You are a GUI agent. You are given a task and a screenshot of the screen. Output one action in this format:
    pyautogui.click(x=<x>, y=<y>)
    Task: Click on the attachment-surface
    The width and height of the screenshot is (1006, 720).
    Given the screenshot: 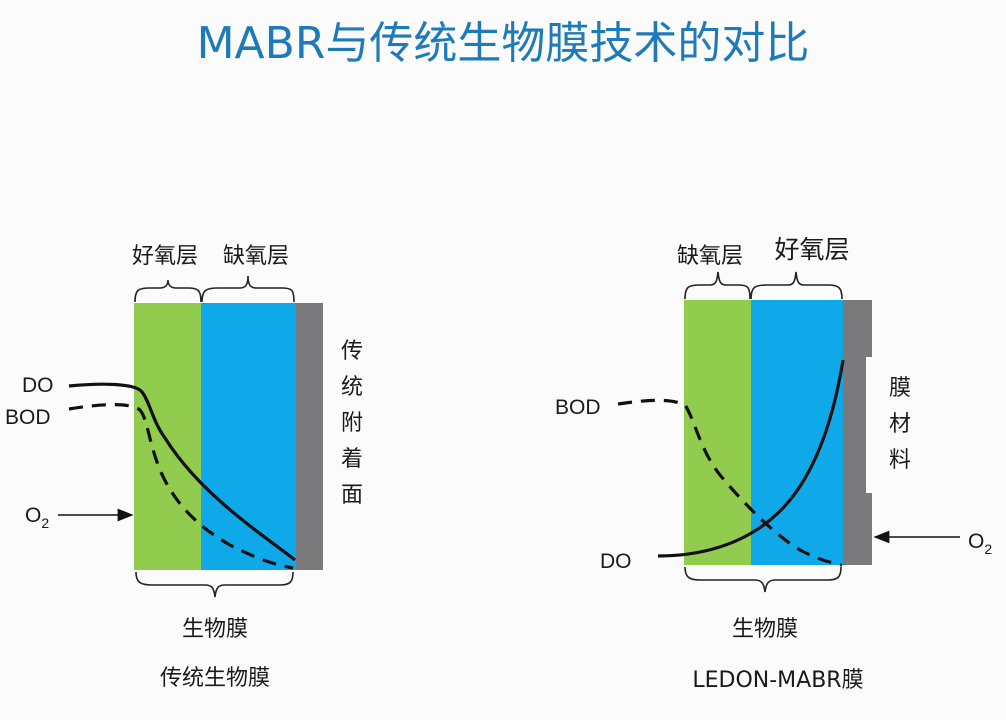 What is the action you would take?
    pyautogui.click(x=309, y=436)
    